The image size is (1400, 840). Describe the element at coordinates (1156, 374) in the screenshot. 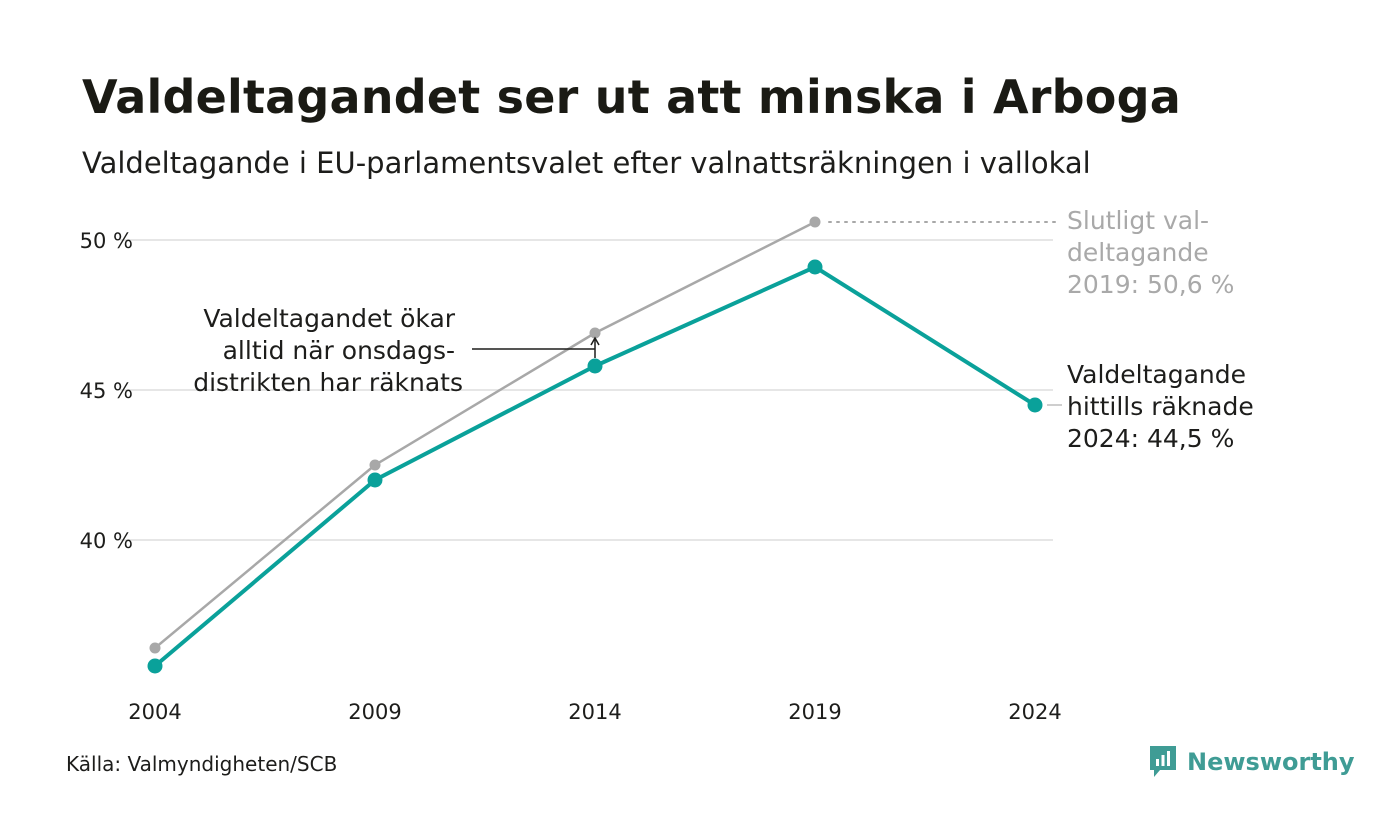

I see `counted-2024-line-1: Valdeltagande` at that location.